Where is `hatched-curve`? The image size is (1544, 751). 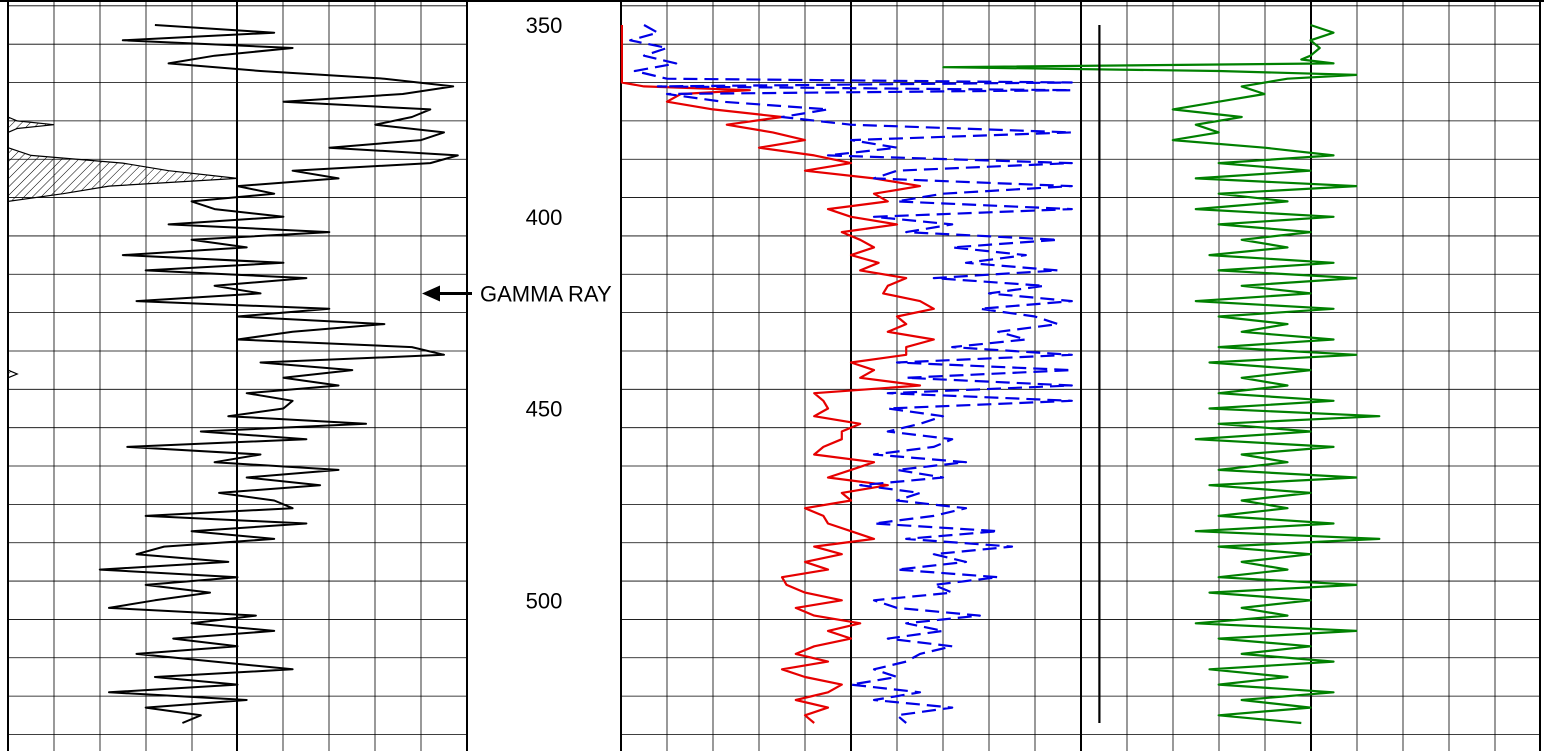
hatched-curve is located at coordinates (122, 374).